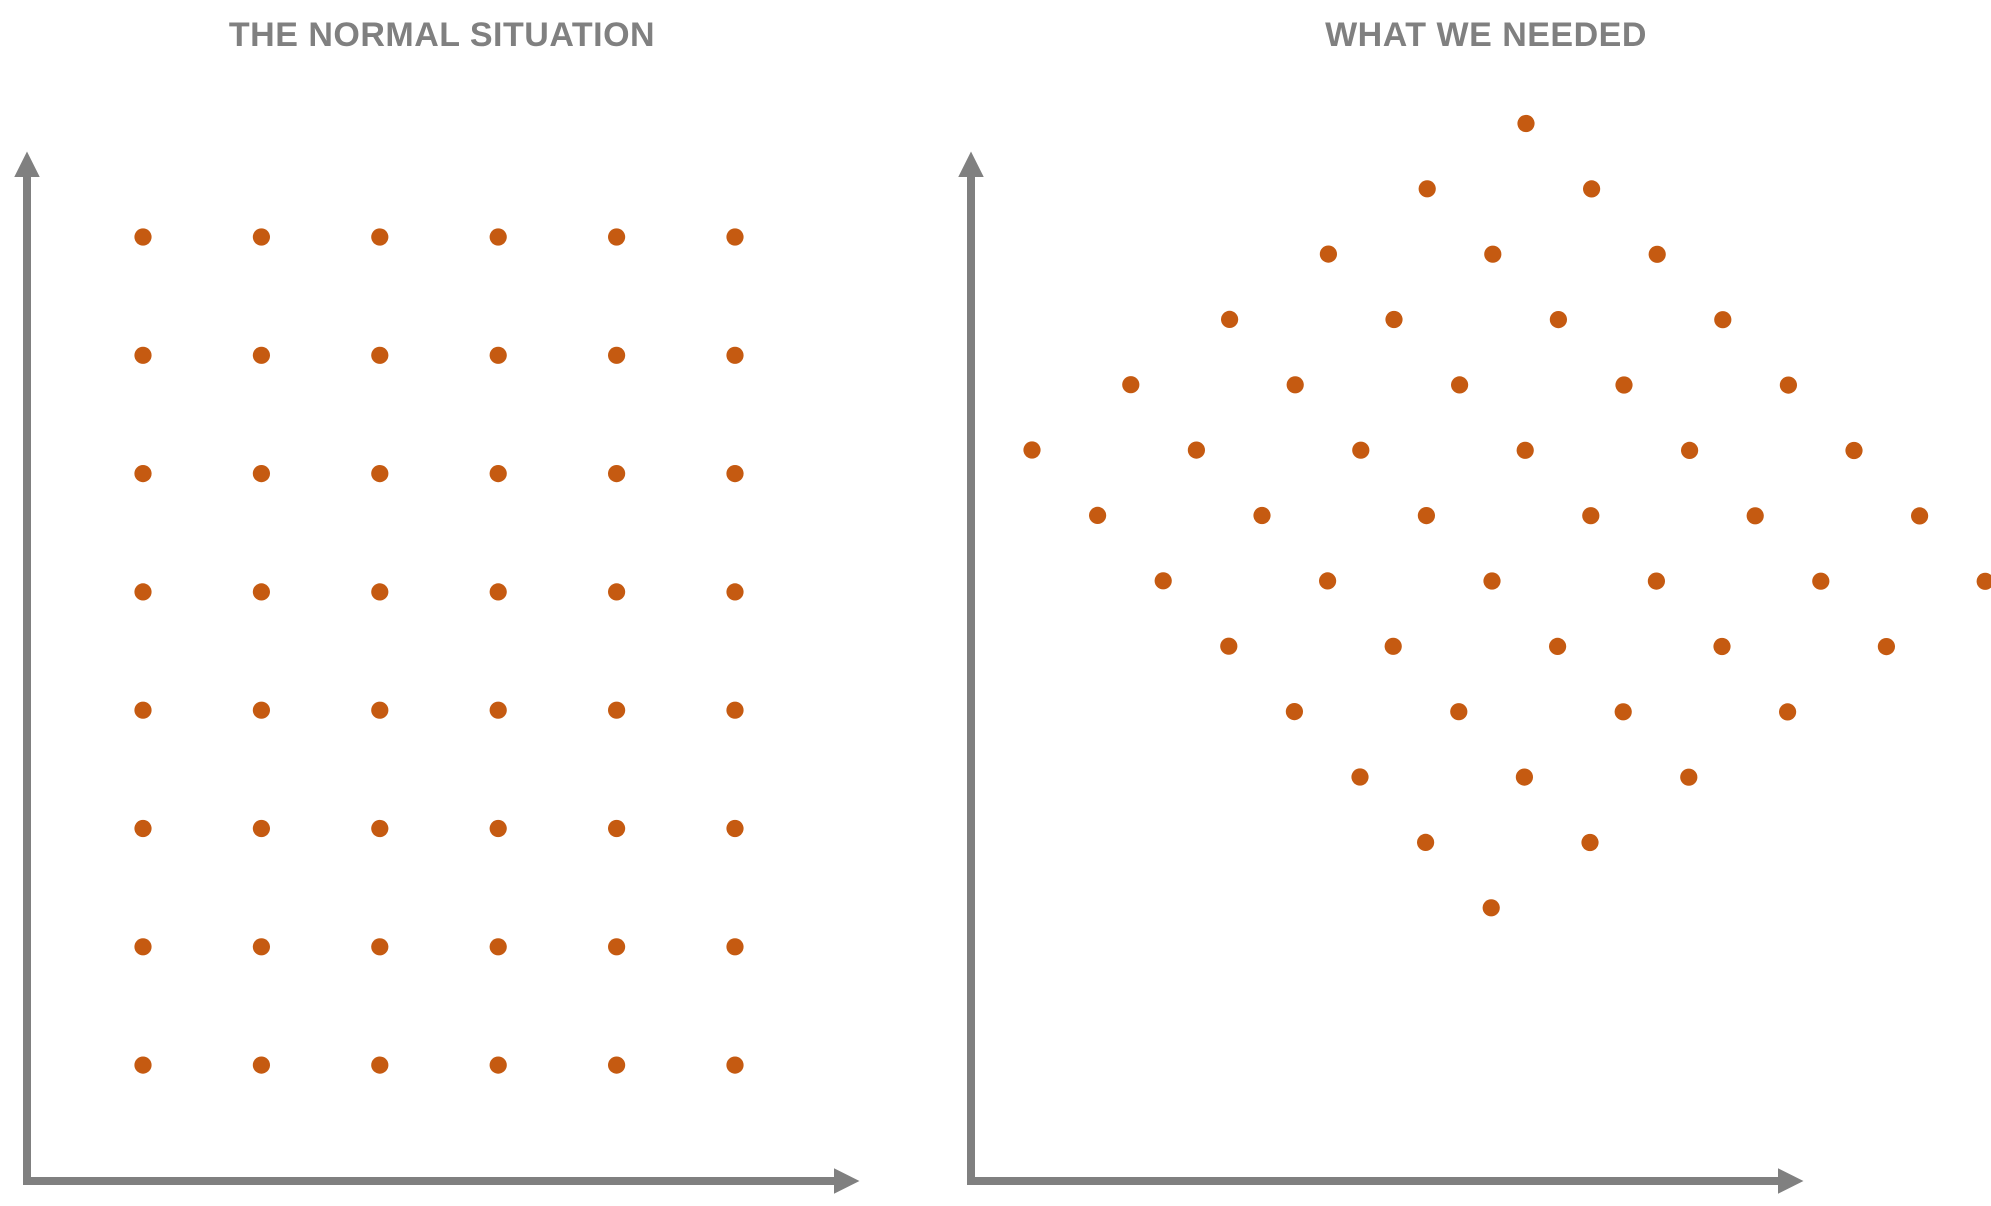 This screenshot has width=1991, height=1206. What do you see at coordinates (442, 35) in the screenshot?
I see `panel-title-left: THE NORMAL SITUATION` at bounding box center [442, 35].